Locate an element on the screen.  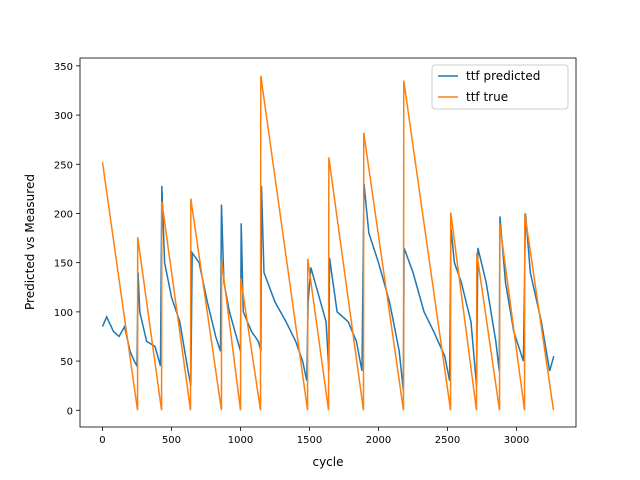
y-tick-label: 250 is located at coordinates (63, 165).